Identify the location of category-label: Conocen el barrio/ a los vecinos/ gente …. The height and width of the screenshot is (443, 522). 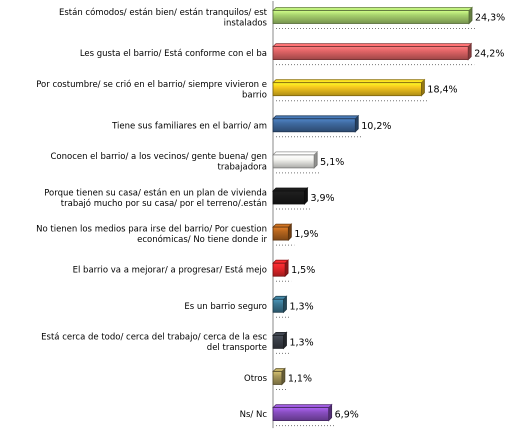
(158, 162).